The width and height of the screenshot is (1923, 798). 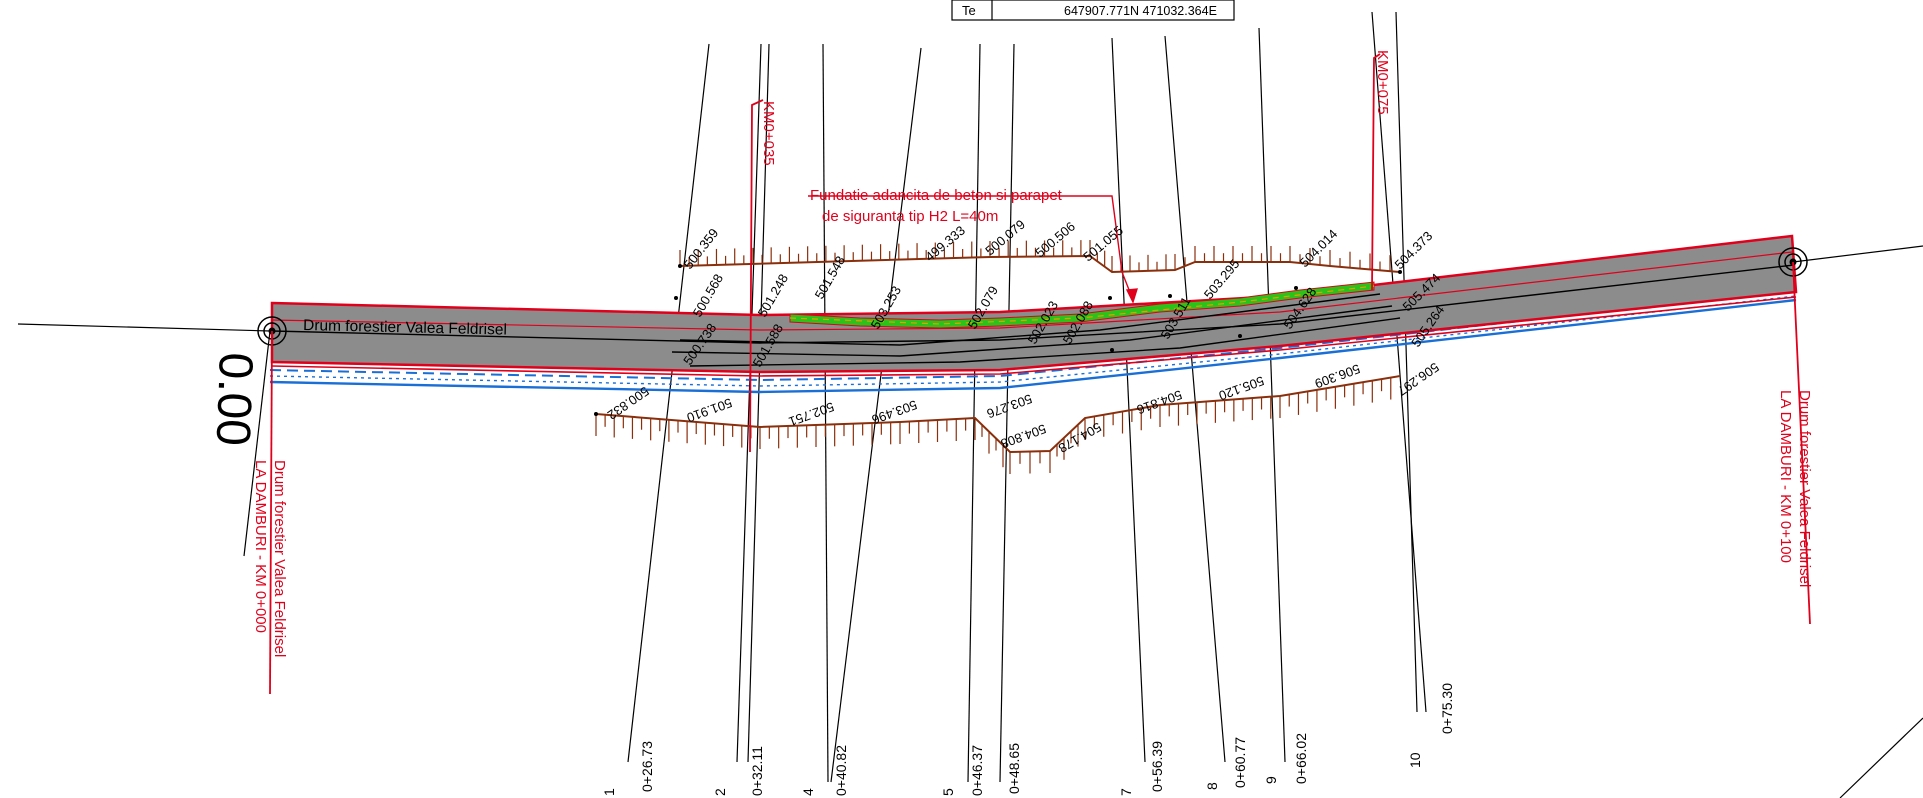 What do you see at coordinates (1126, 792) in the screenshot?
I see `station-number: 7` at bounding box center [1126, 792].